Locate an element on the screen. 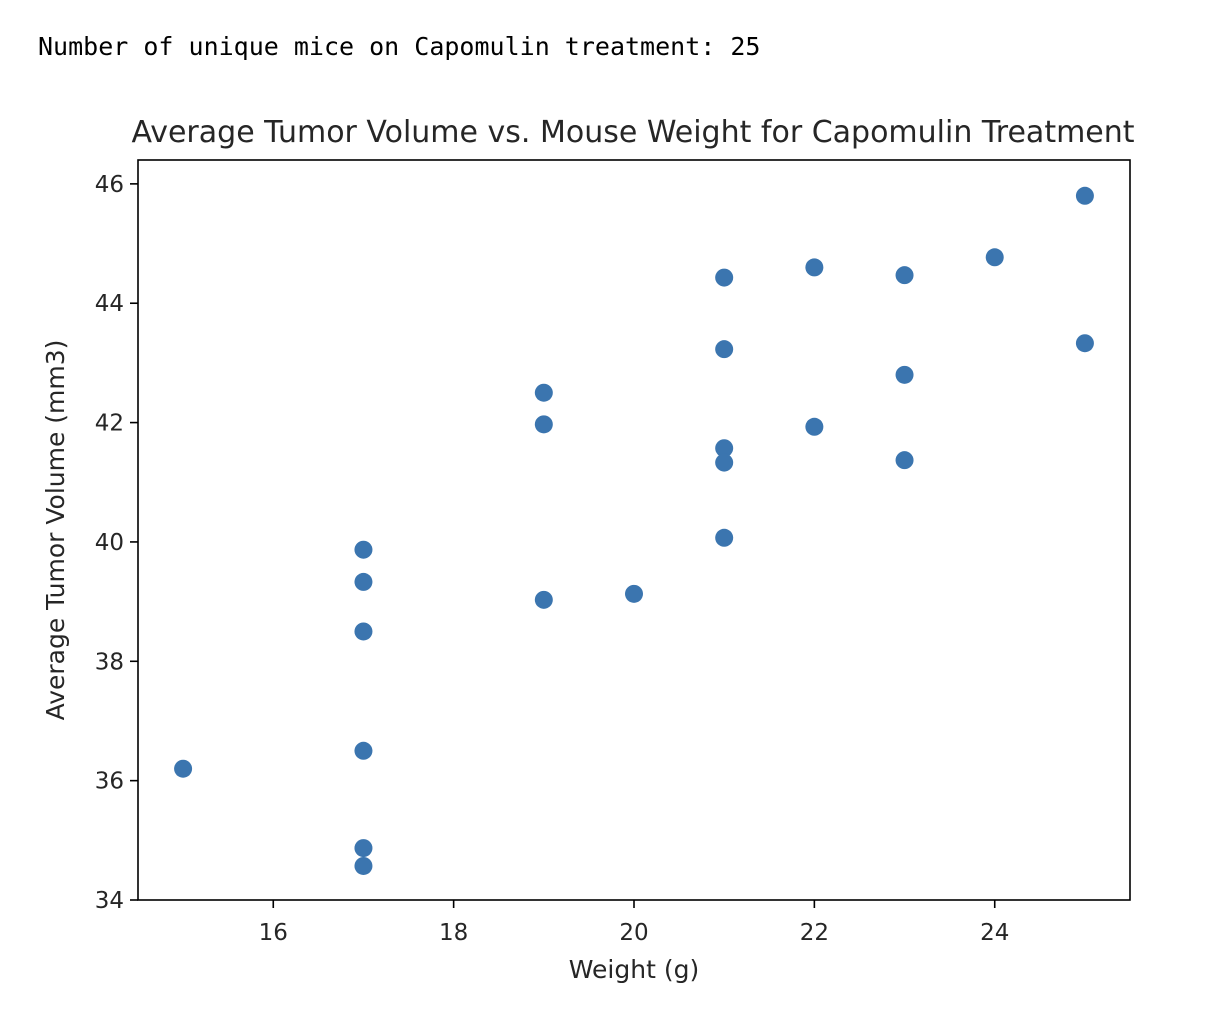 The image size is (1228, 1022). y-axis-ticks: 34 36 38 40 42 44 46 is located at coordinates (116, 543).